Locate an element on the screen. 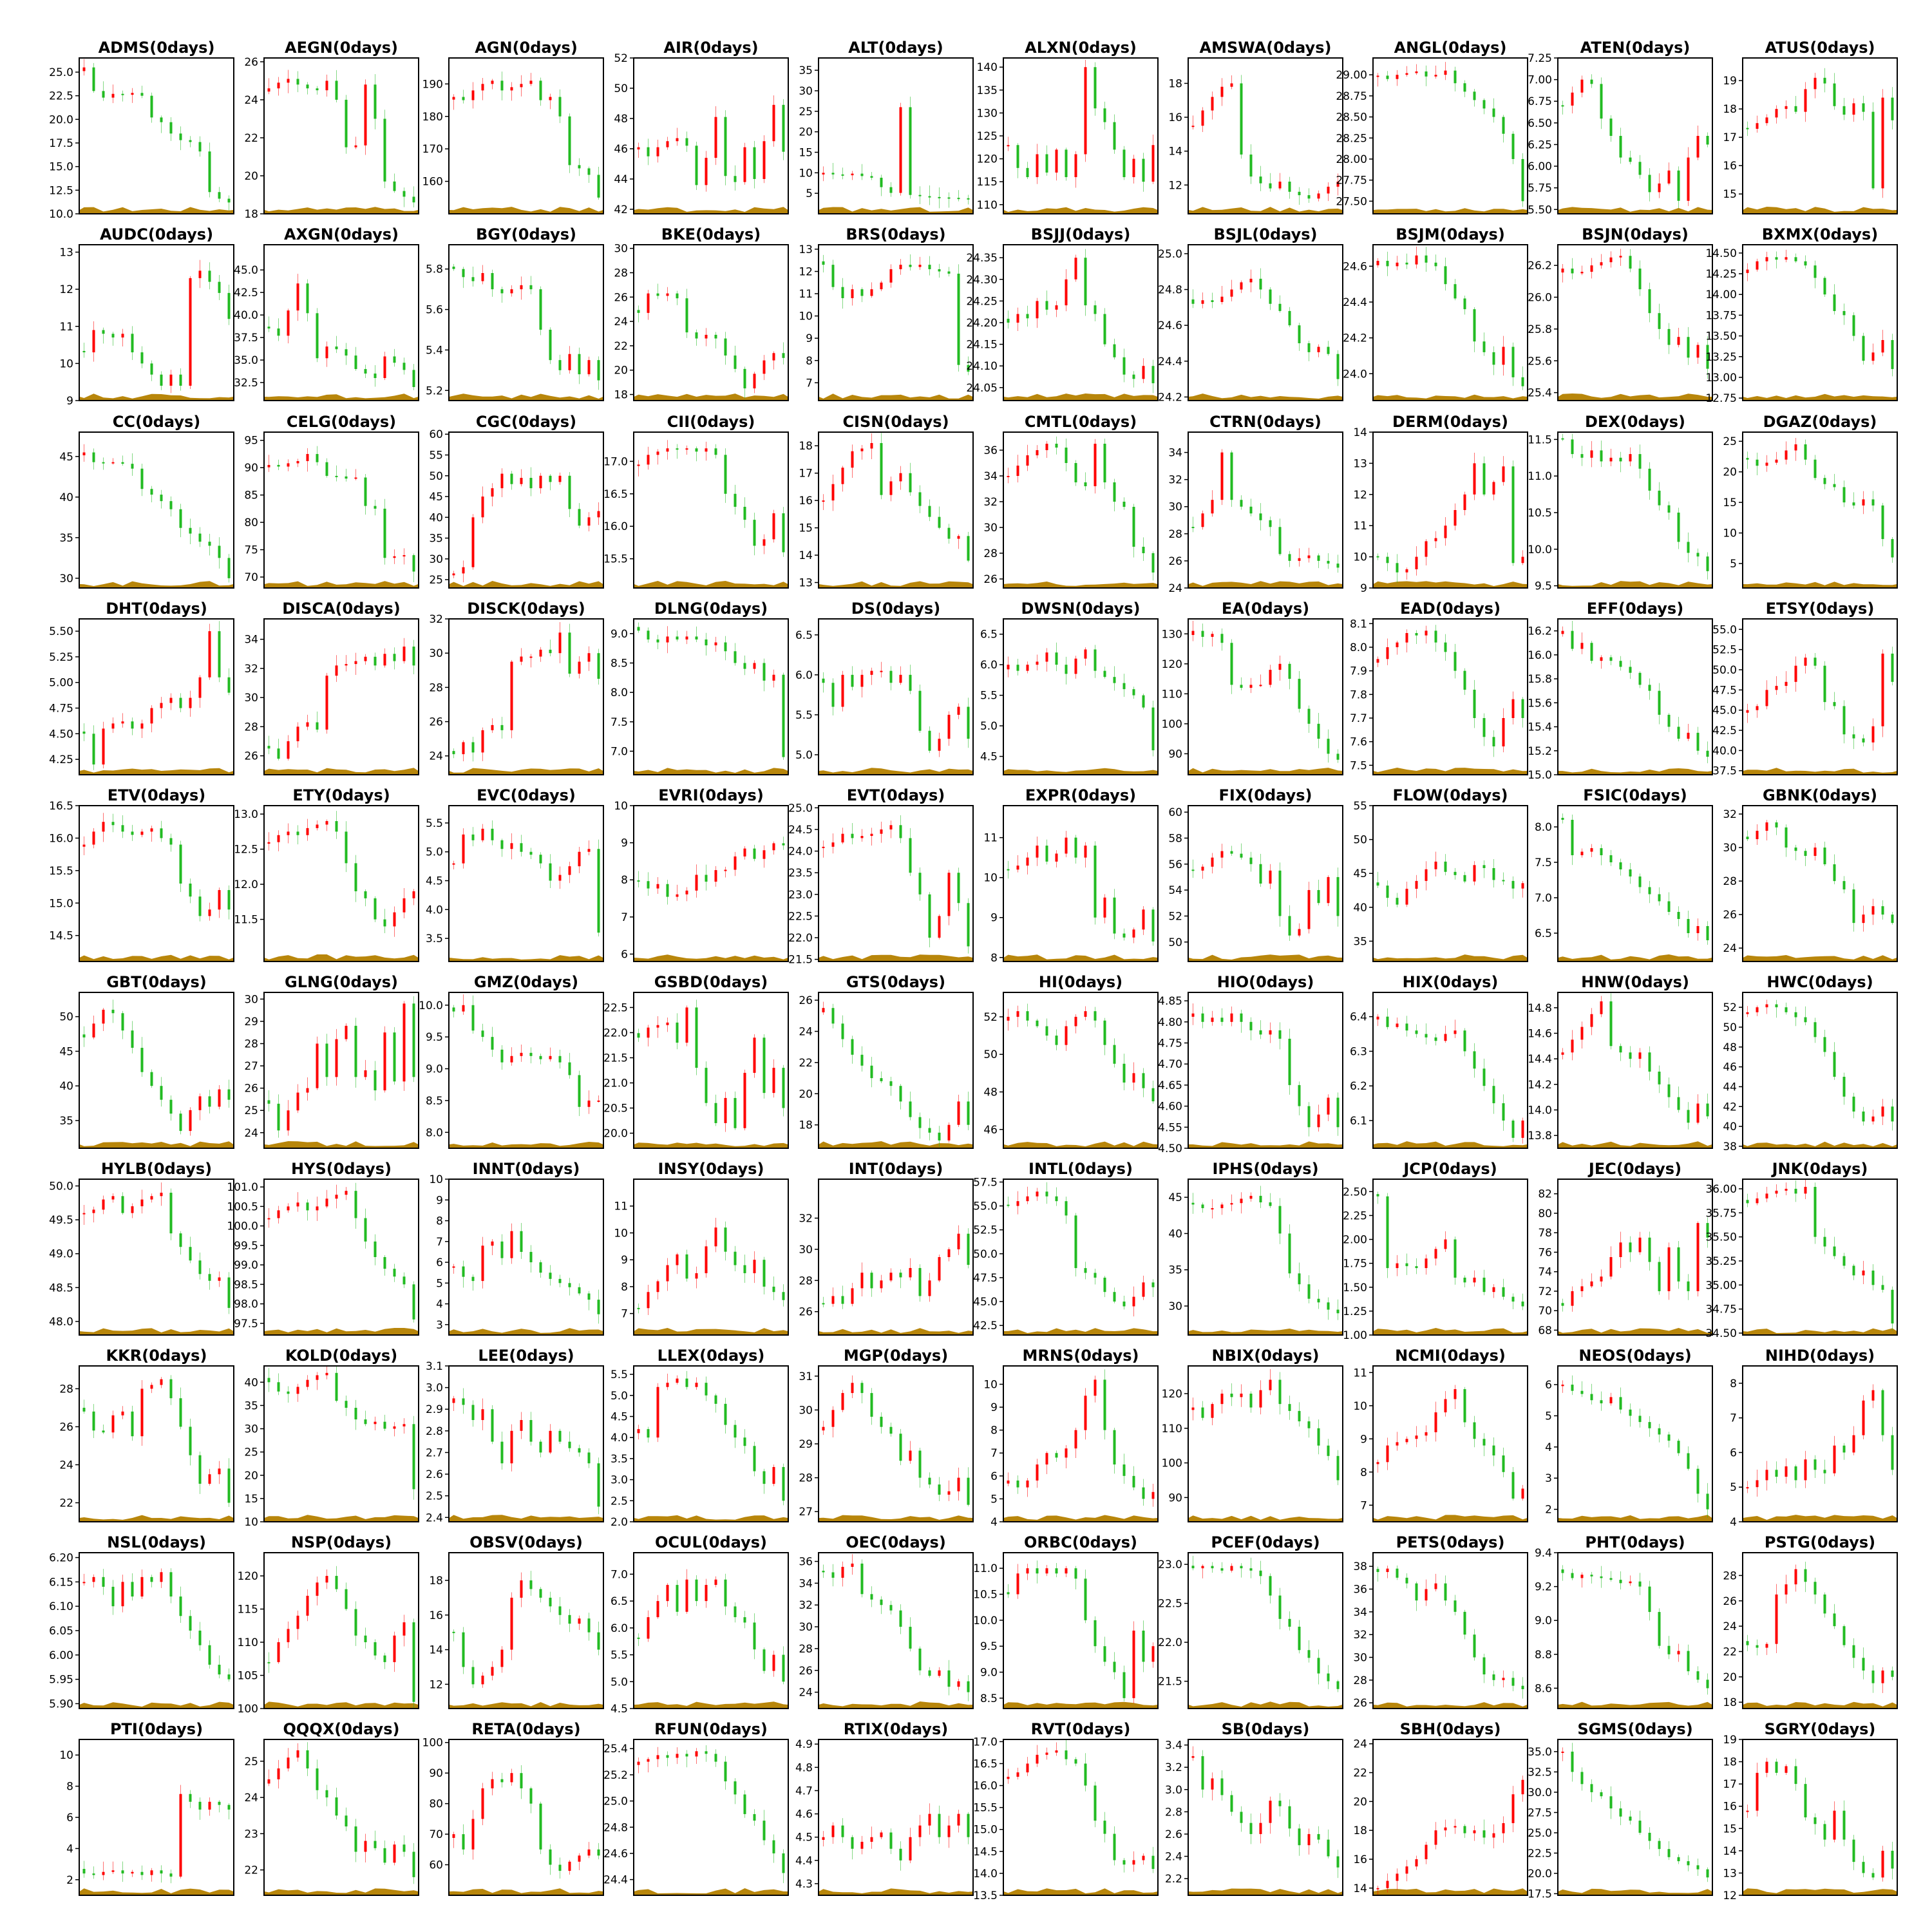 The width and height of the screenshot is (1932, 1932). y-tick-label: 38 is located at coordinates (1360, 1566).